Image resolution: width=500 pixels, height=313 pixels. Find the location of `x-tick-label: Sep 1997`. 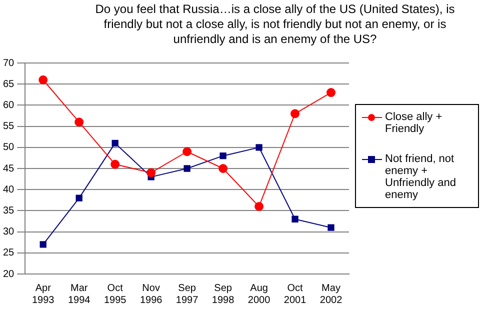

x-tick-label: Sep 1997 is located at coordinates (187, 294).